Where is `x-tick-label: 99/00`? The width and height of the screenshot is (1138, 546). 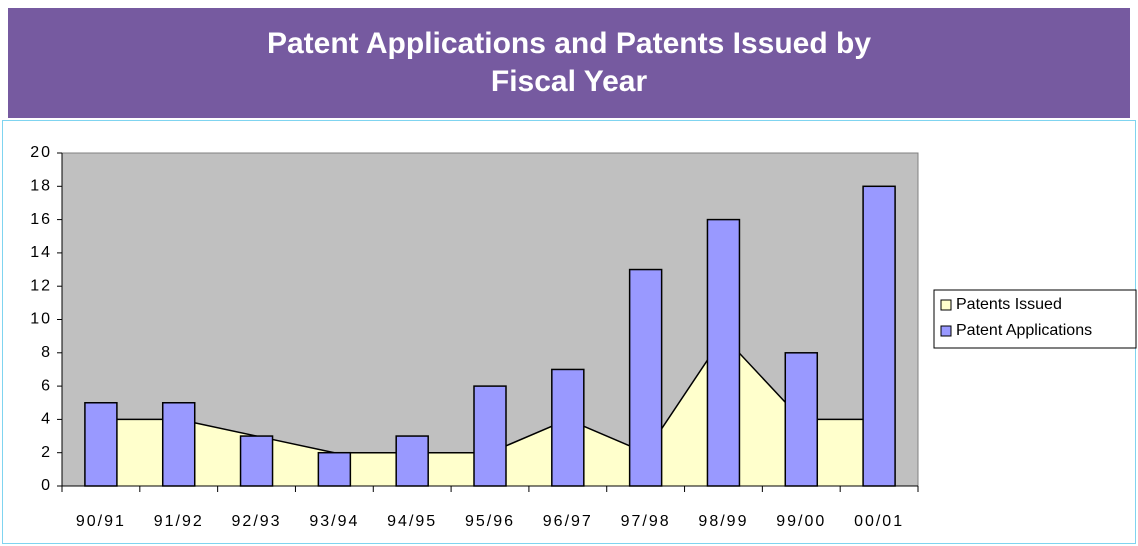 x-tick-label: 99/00 is located at coordinates (801, 521).